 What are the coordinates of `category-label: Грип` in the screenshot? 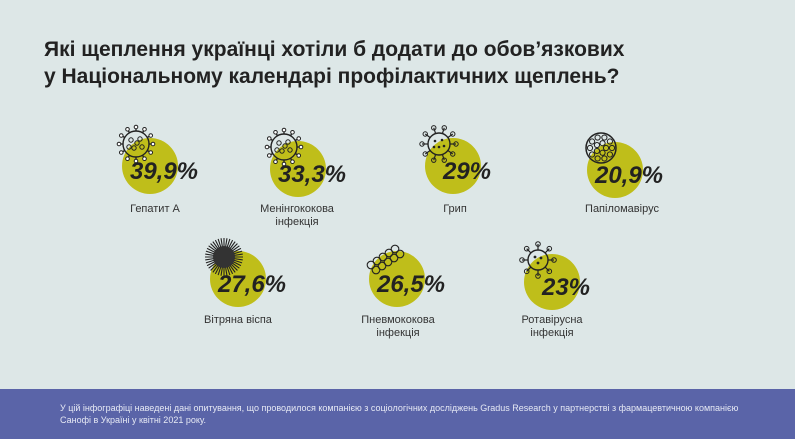 It's located at (455, 209).